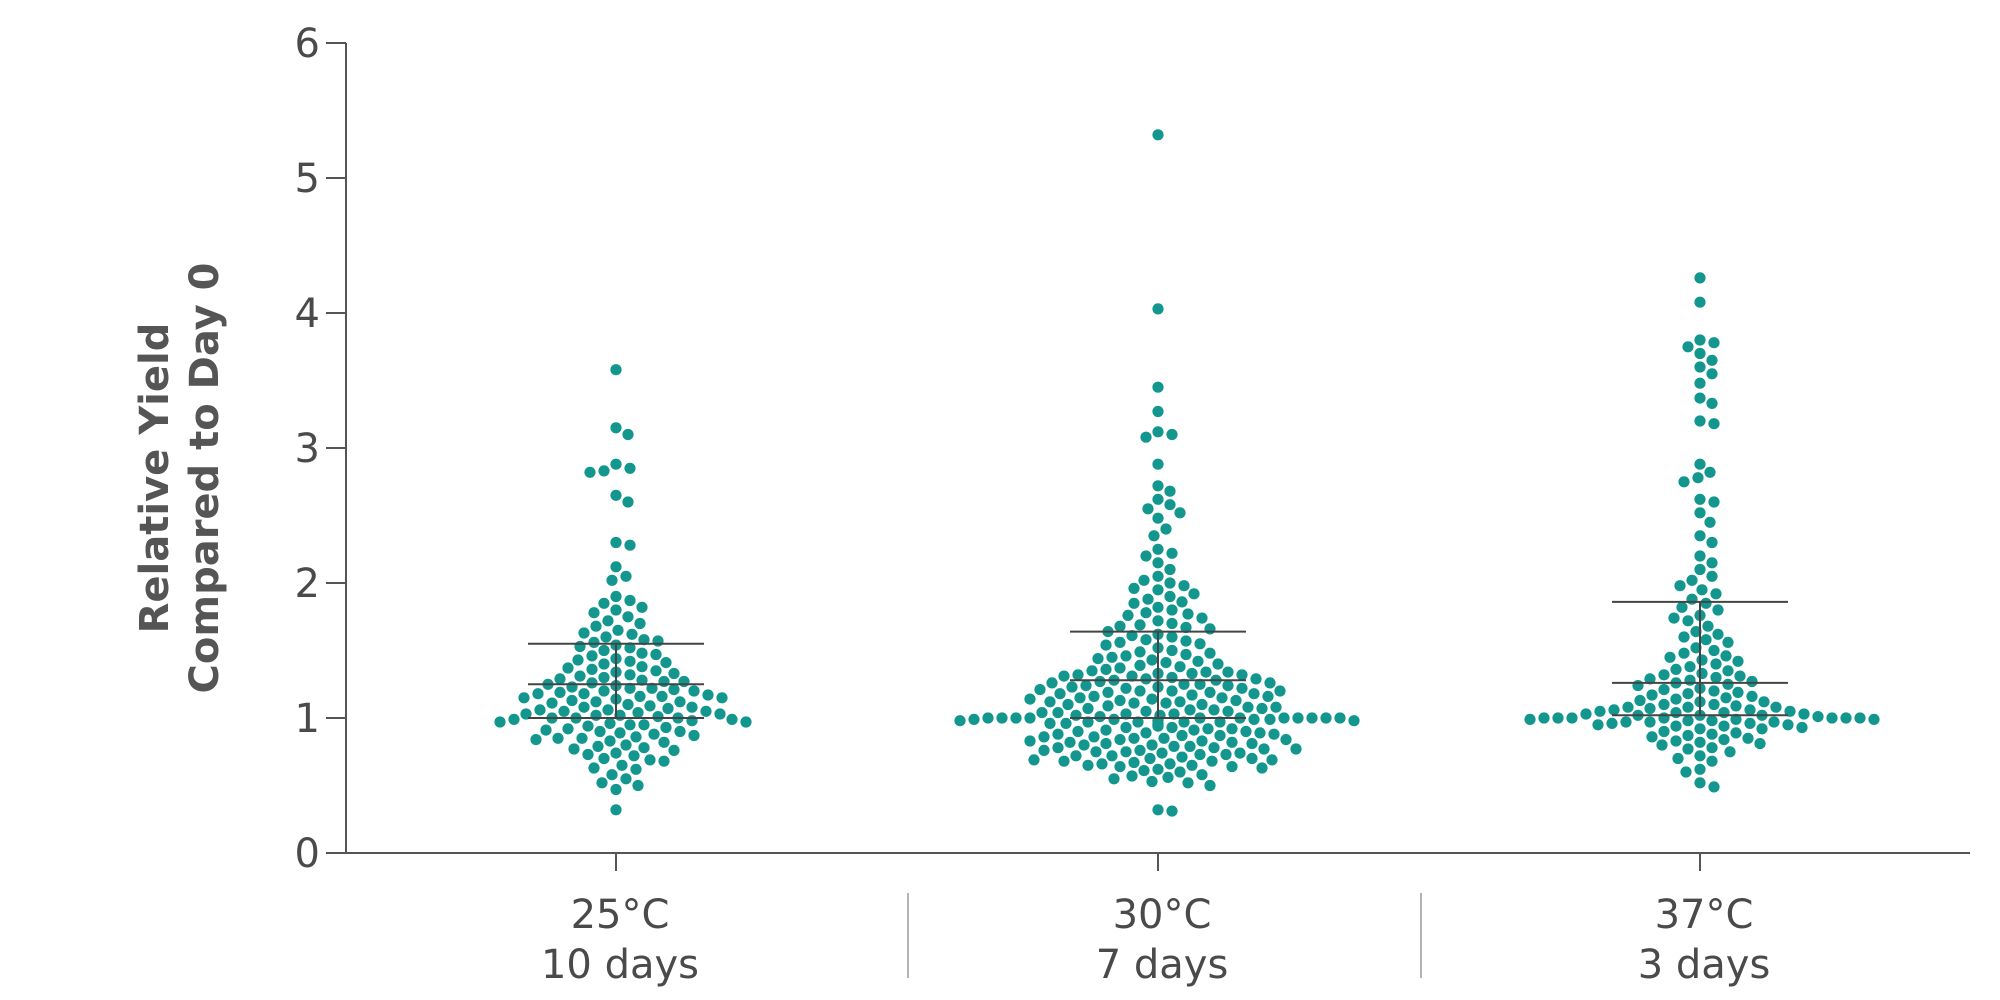  I want to click on summary-lines, so click(1158, 659).